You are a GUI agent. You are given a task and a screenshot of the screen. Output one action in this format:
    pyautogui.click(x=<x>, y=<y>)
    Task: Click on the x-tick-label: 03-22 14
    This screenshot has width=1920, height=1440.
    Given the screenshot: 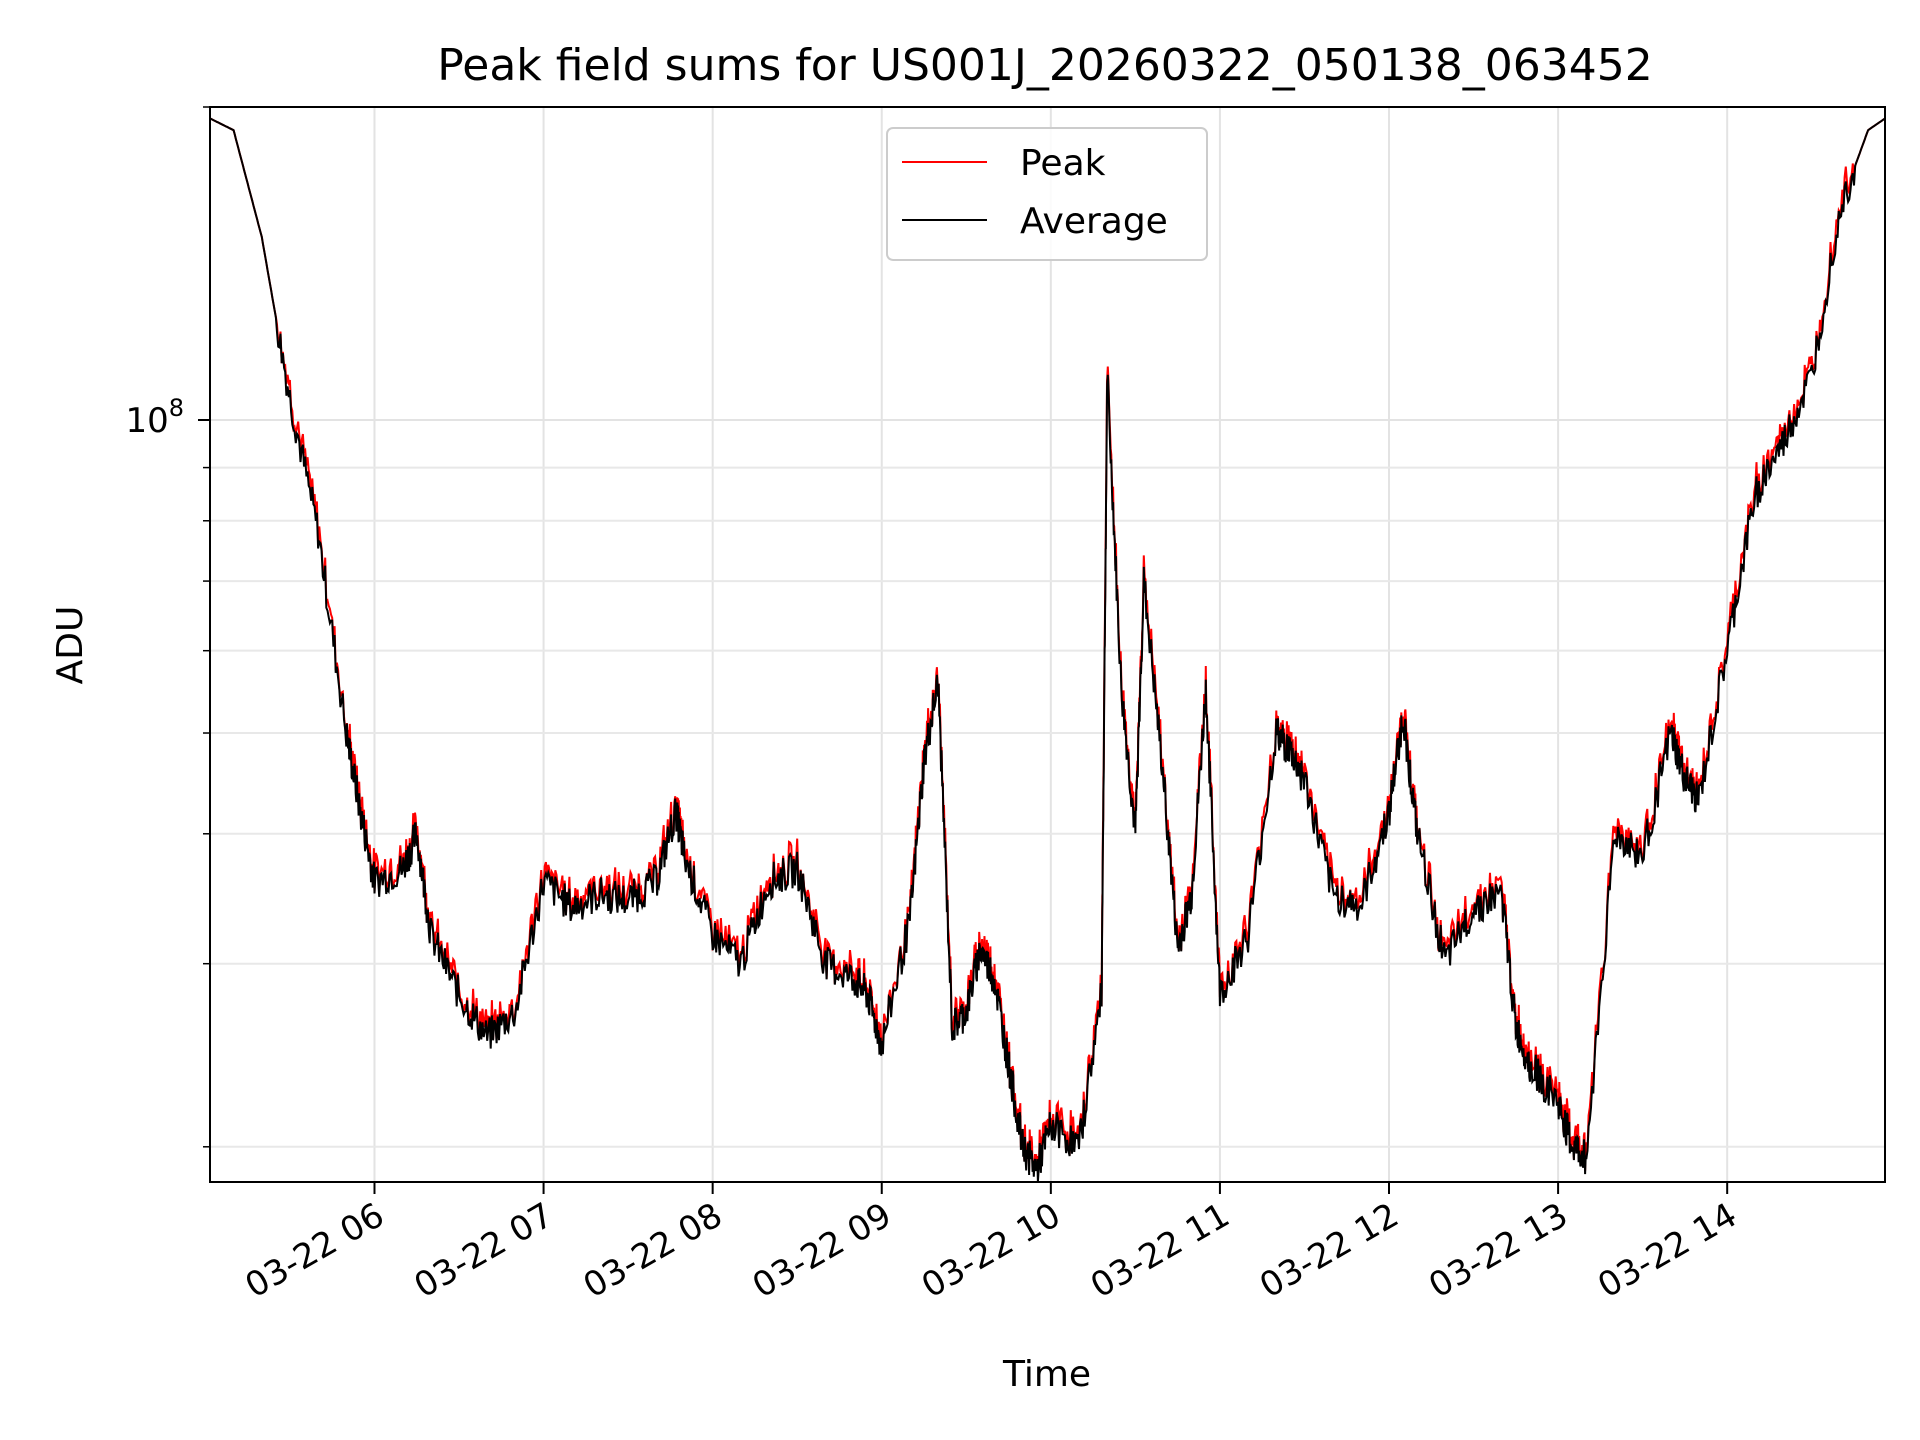 What is the action you would take?
    pyautogui.click(x=1667, y=1250)
    